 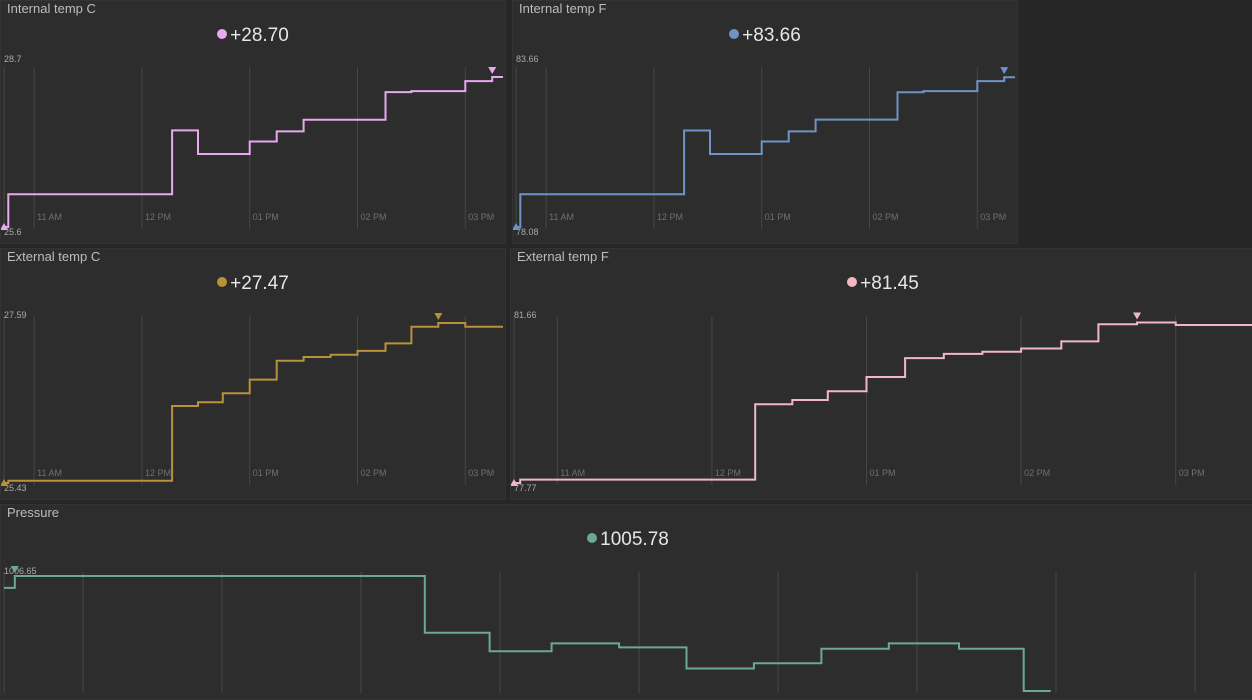 I want to click on y-max-label: 28.7, so click(x=13, y=59).